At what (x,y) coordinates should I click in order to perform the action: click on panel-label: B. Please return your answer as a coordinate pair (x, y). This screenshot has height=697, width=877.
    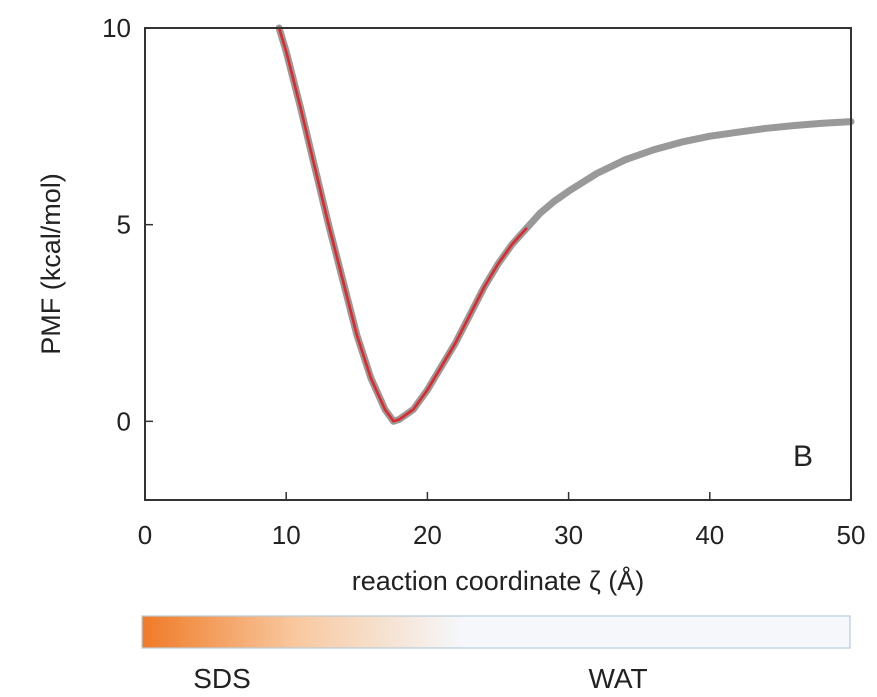
    Looking at the image, I should click on (803, 456).